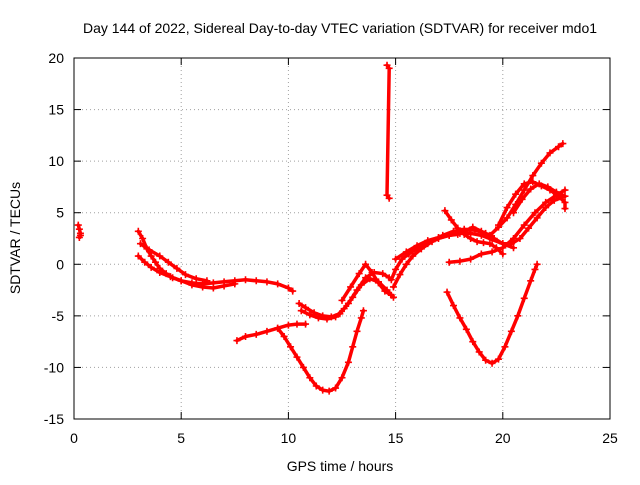 The height and width of the screenshot is (485, 640). What do you see at coordinates (74, 438) in the screenshot?
I see `x-tick-label: 0` at bounding box center [74, 438].